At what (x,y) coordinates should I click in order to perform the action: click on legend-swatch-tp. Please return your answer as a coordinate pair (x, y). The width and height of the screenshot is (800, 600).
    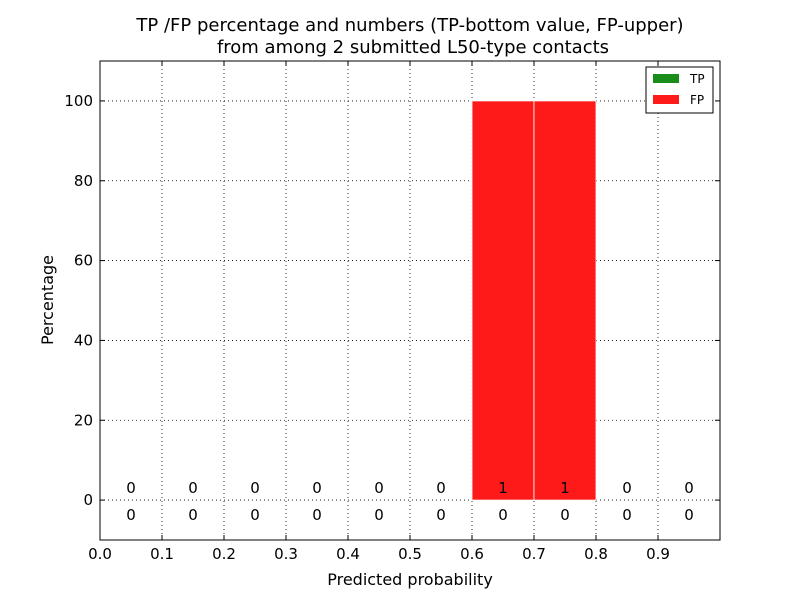
    Looking at the image, I should click on (666, 78).